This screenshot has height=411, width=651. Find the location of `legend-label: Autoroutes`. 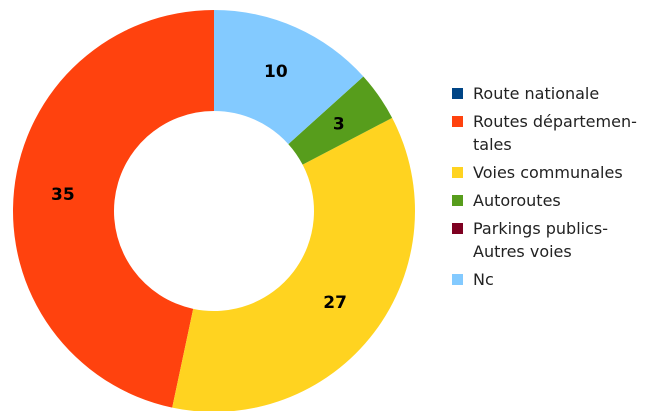

legend-label: Autoroutes is located at coordinates (517, 200).